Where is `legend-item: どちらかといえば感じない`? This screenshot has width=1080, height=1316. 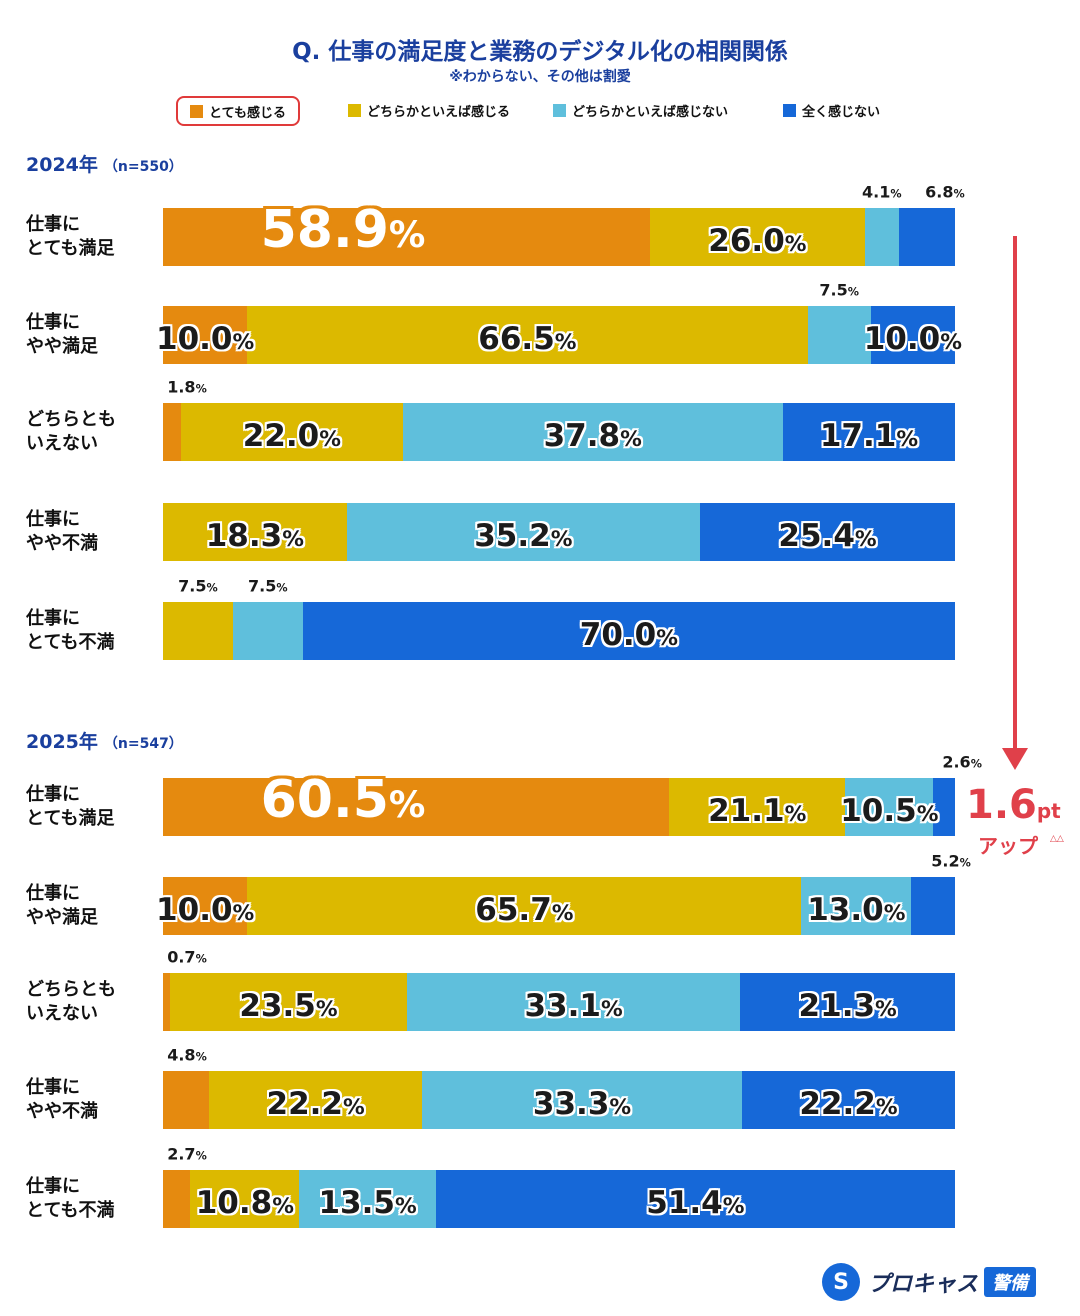 legend-item: どちらかといえば感じない is located at coordinates (640, 110).